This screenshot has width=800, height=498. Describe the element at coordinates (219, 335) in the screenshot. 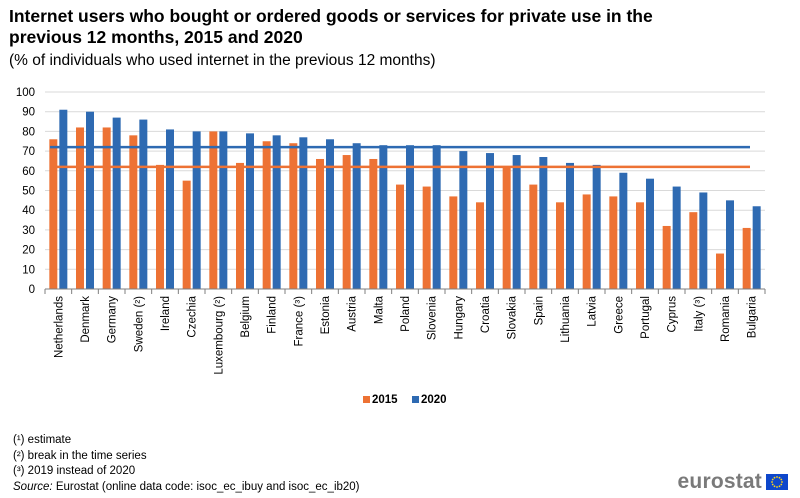

I see `x-tick-label: Luxembourg (²)` at that location.